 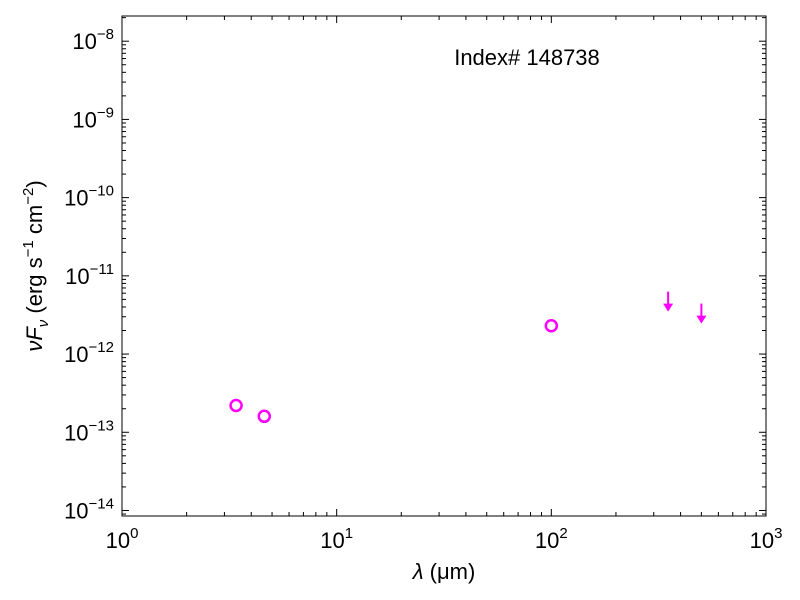 I want to click on y-tick-exponent: −12, so click(x=101, y=347).